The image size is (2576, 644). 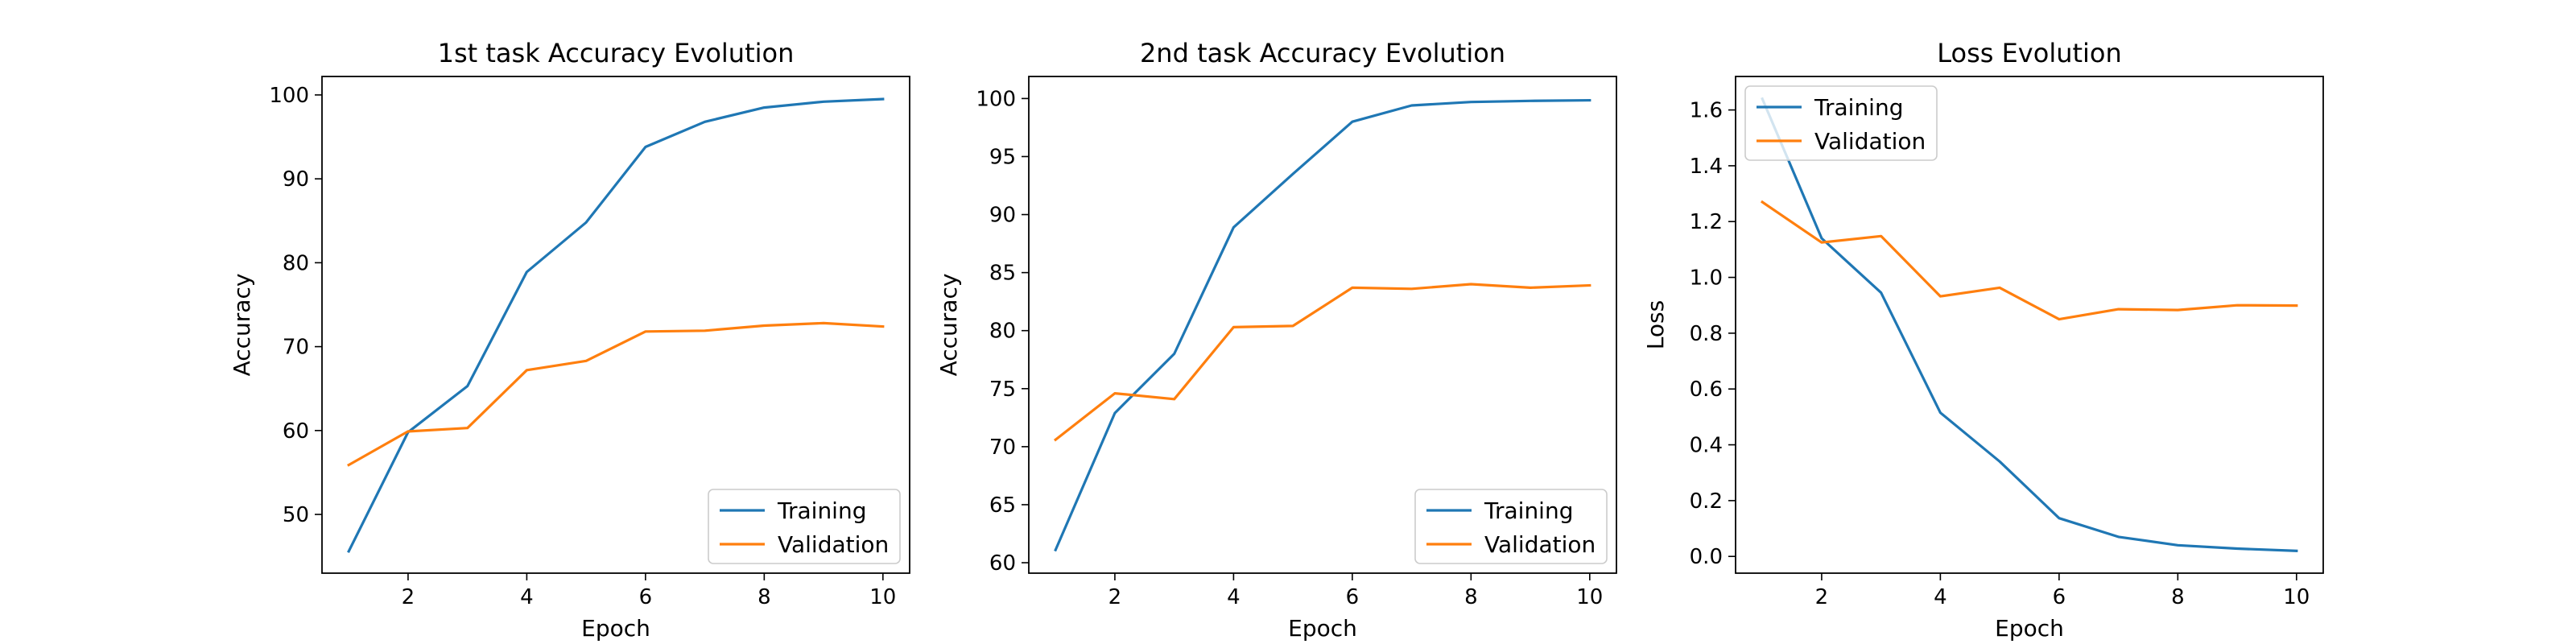 I want to click on y-tick-label: 0.4, so click(x=1706, y=446).